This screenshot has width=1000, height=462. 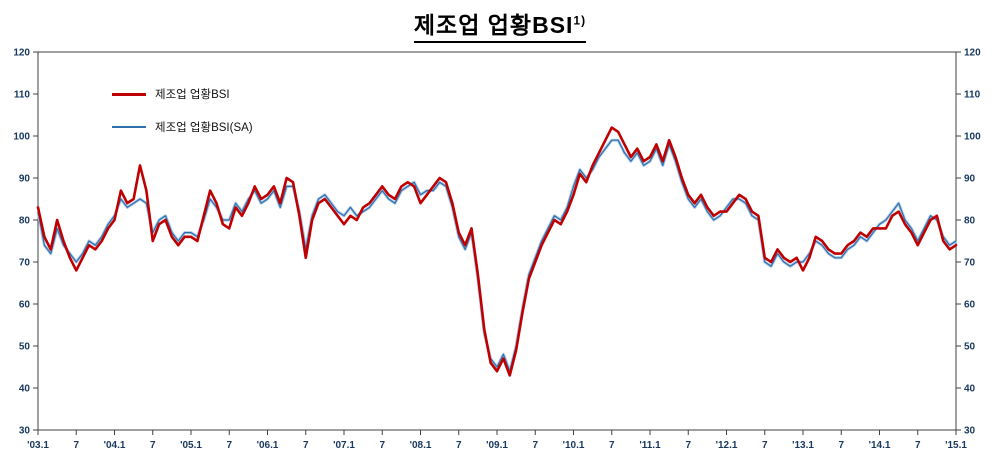 I want to click on x-axis-label: '08.1, so click(x=421, y=445).